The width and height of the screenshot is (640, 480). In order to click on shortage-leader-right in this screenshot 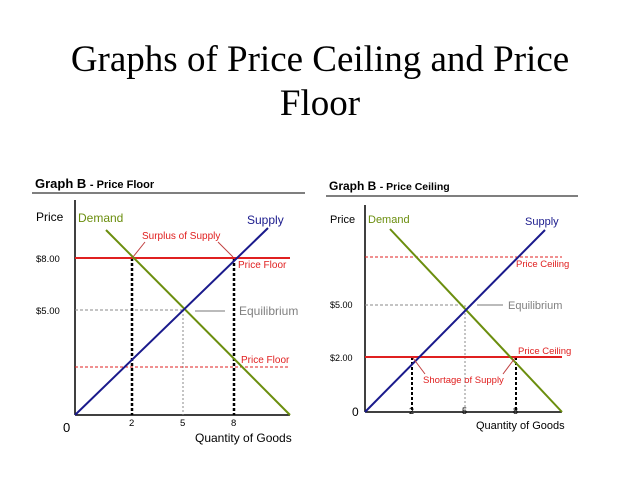, I will do `click(509, 366)`.